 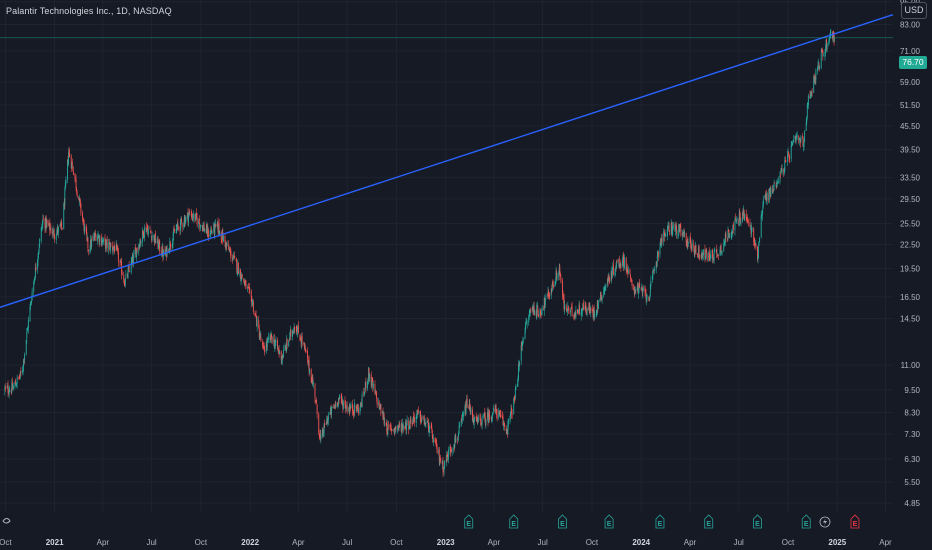 What do you see at coordinates (914, 10) in the screenshot?
I see `currency-button: USD` at bounding box center [914, 10].